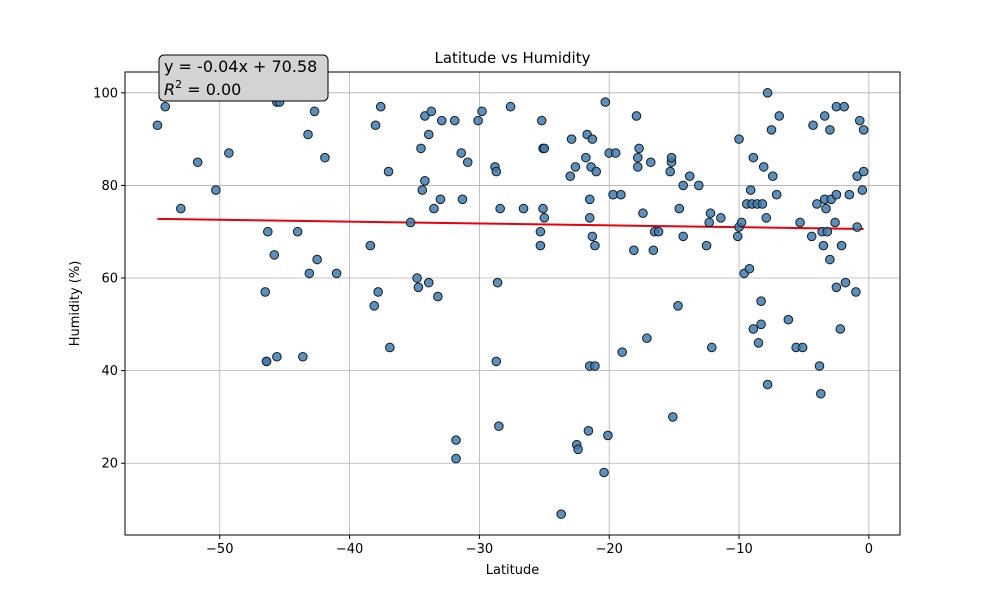 The image size is (1000, 600). I want to click on x-tick-label: −30, so click(479, 549).